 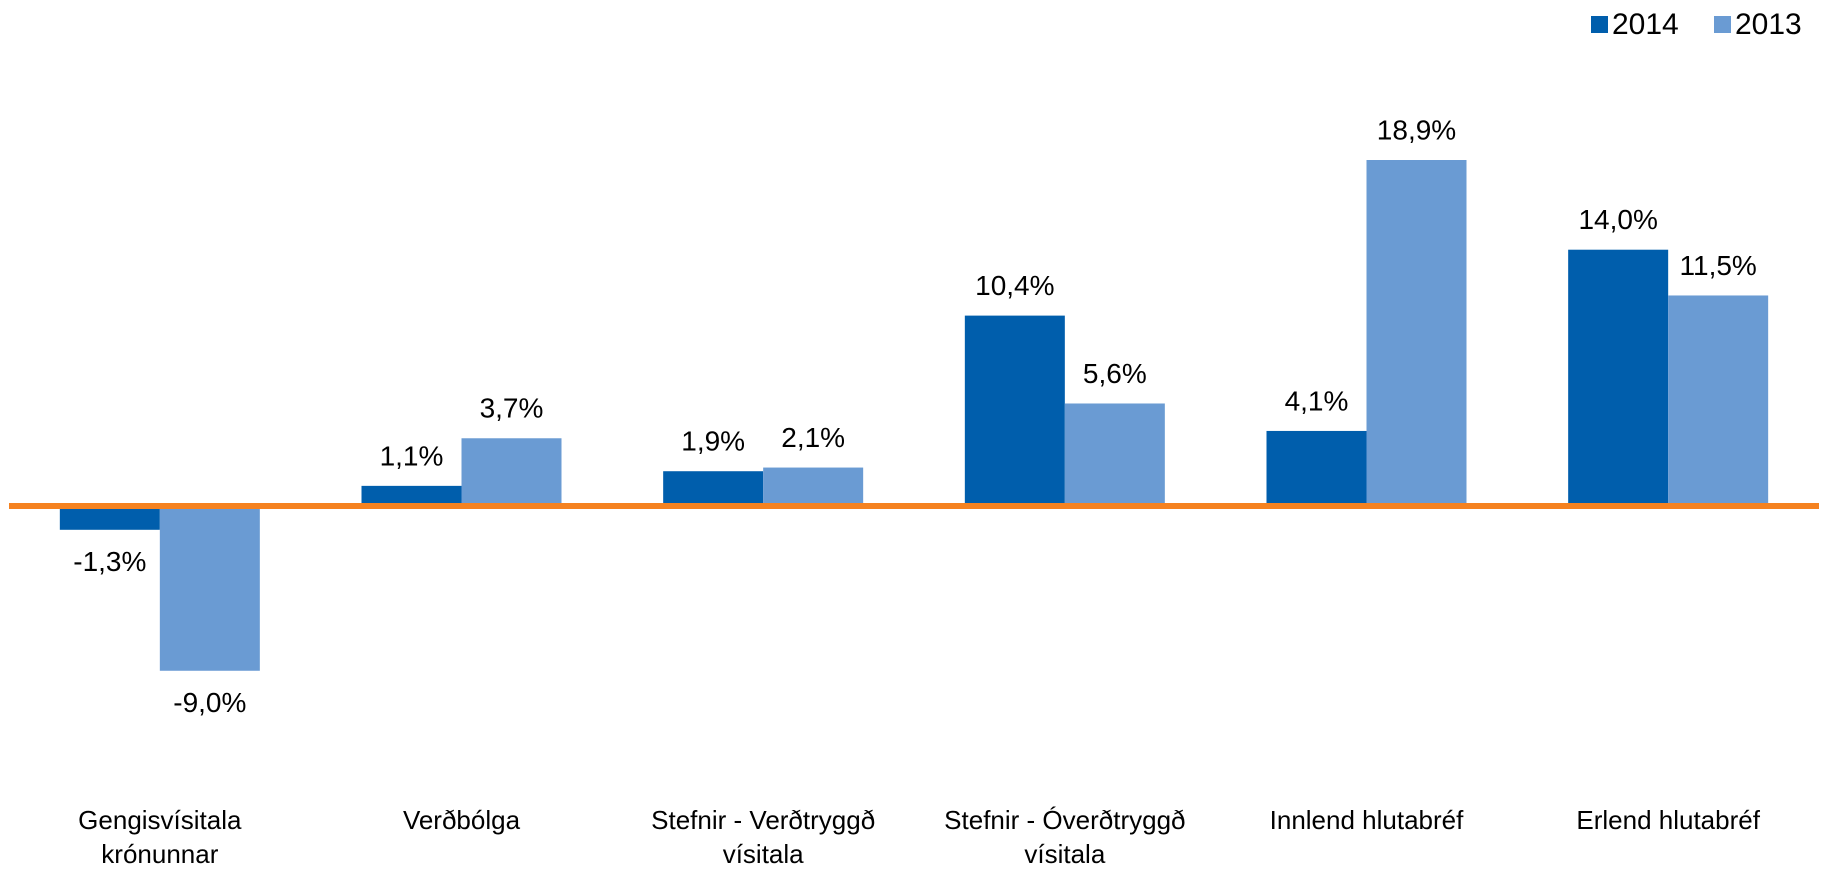 I want to click on data-label: 4,1%, so click(x=1317, y=400).